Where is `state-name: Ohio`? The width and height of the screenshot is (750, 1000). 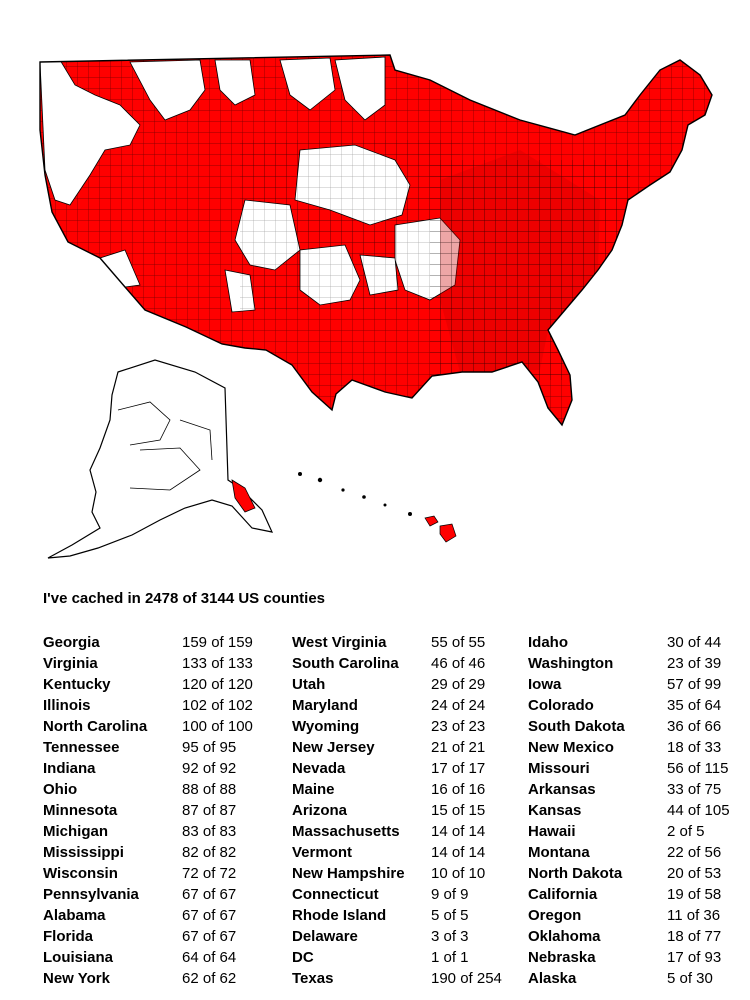 state-name: Ohio is located at coordinates (60, 789).